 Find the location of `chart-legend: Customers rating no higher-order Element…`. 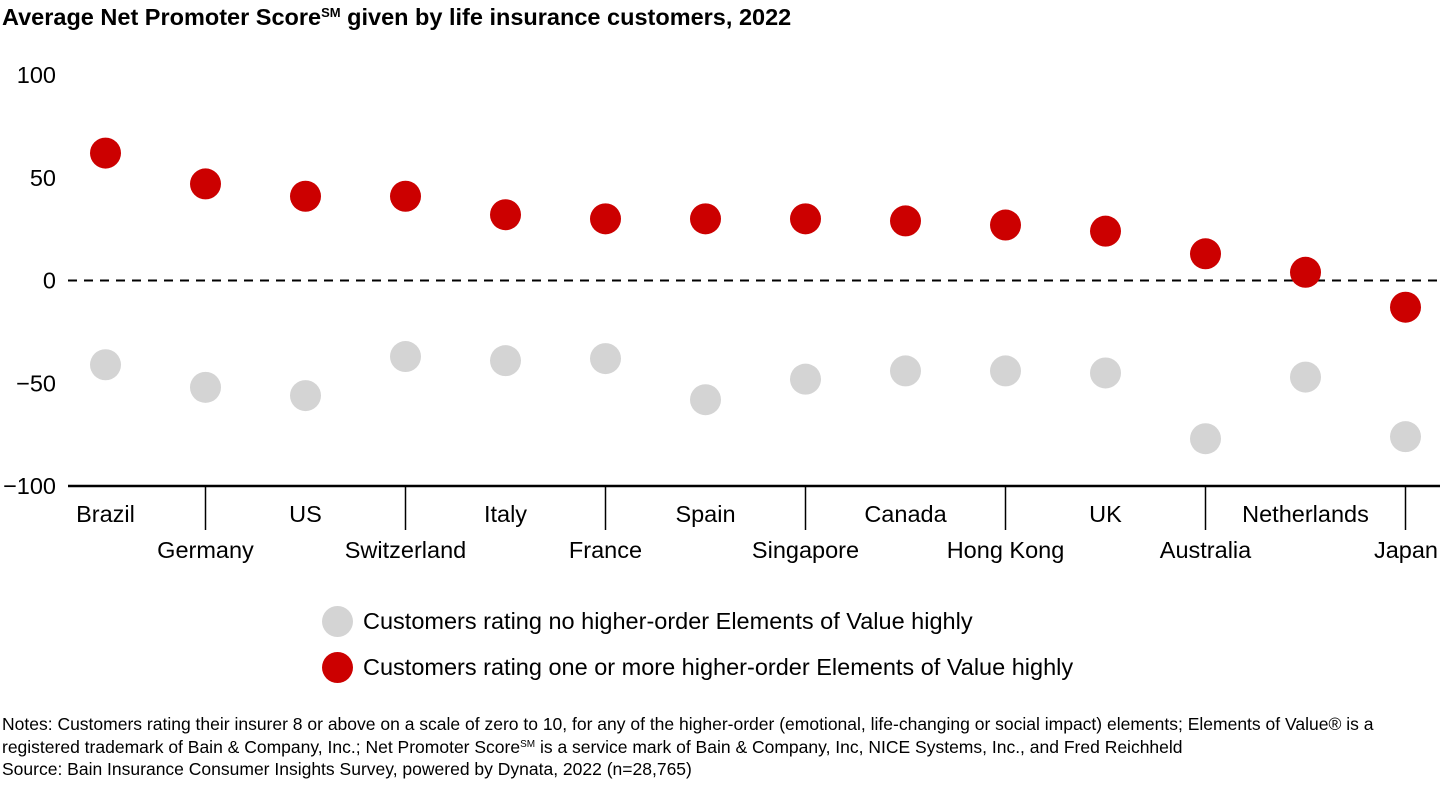

chart-legend: Customers rating no higher-order Element… is located at coordinates (697, 644).